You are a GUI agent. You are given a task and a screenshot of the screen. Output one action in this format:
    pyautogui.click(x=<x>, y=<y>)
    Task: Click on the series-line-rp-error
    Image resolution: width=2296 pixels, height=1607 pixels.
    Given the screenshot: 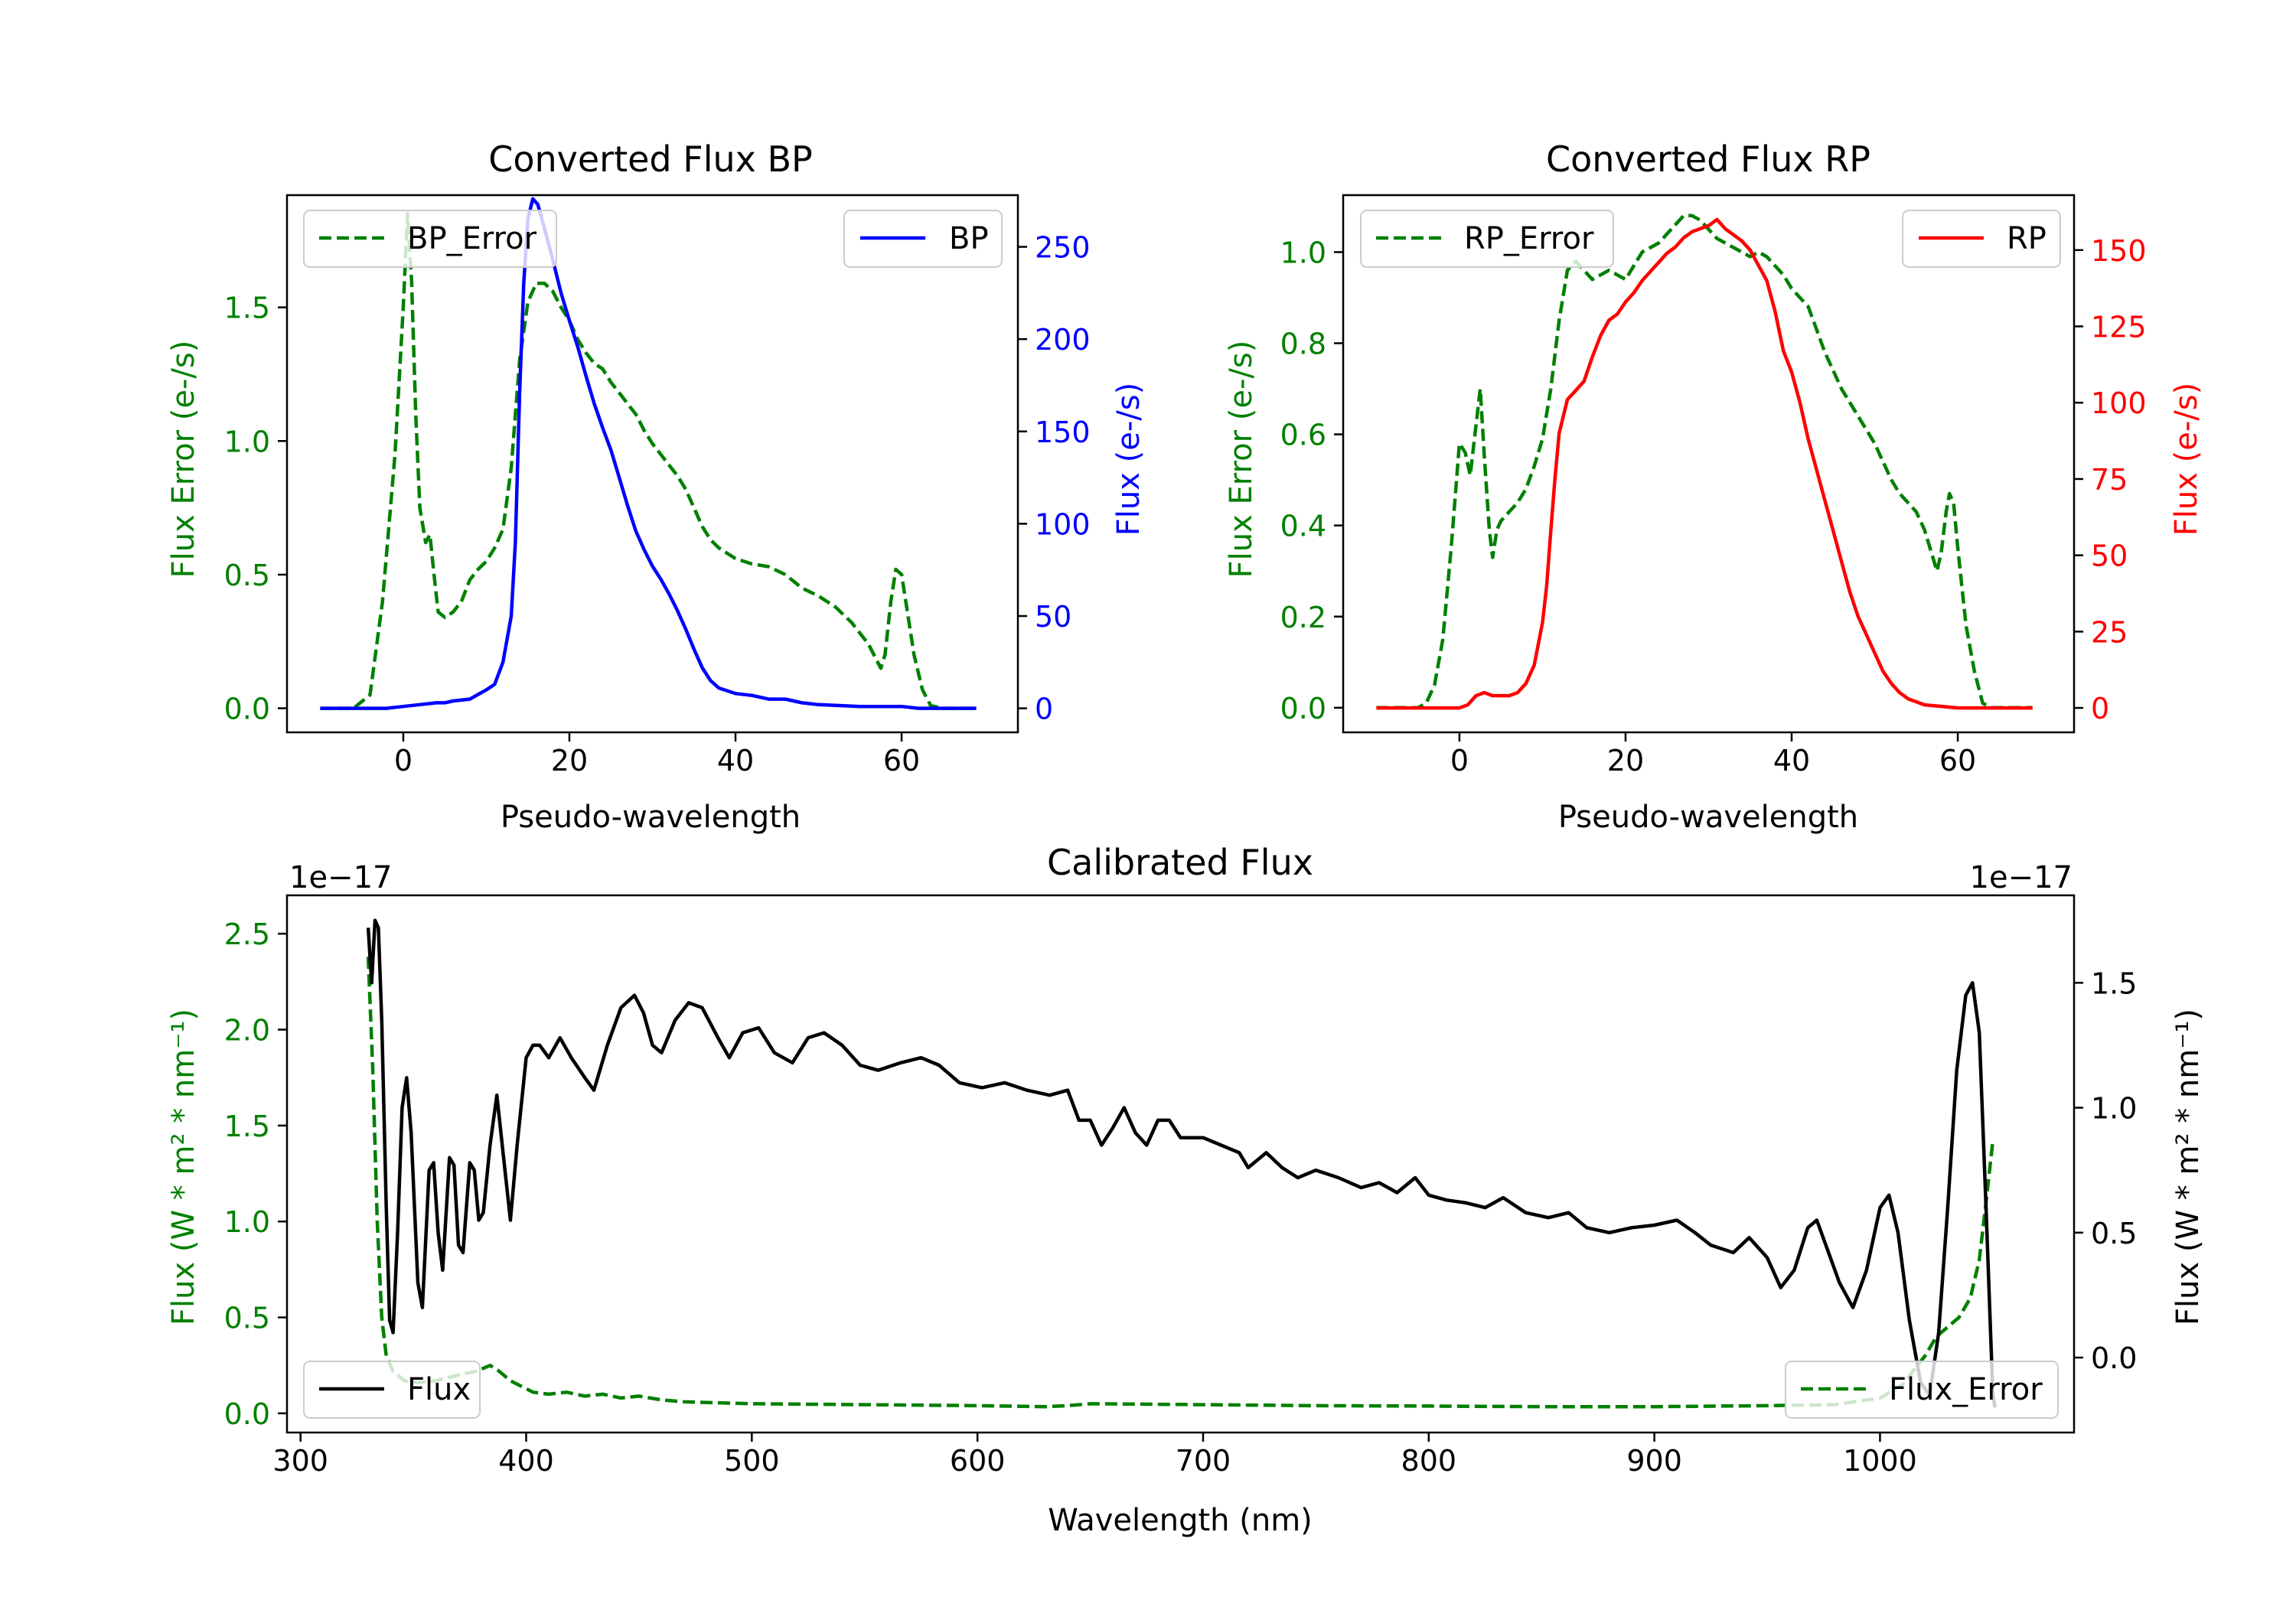 What is the action you would take?
    pyautogui.click(x=1704, y=462)
    